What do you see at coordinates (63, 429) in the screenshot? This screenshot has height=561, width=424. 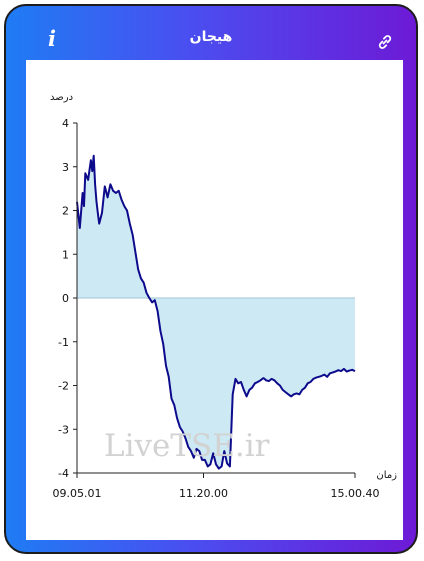 I see `y-tick-label: -3` at bounding box center [63, 429].